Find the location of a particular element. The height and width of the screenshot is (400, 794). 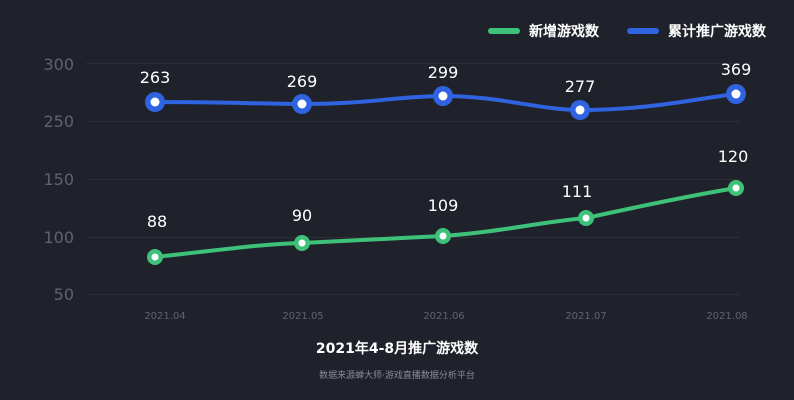

y-tick-label: 250 is located at coordinates (58, 121).